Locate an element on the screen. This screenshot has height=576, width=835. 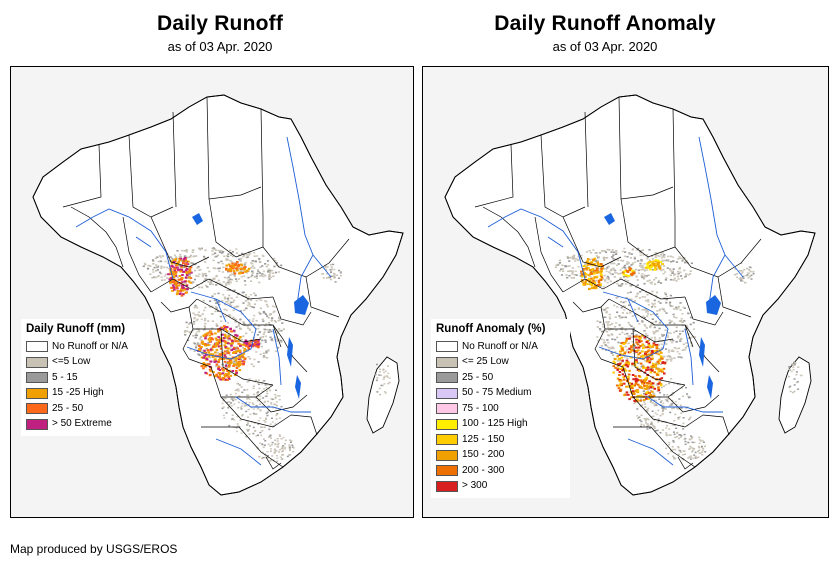
right-legend-swatch is located at coordinates (447, 455).